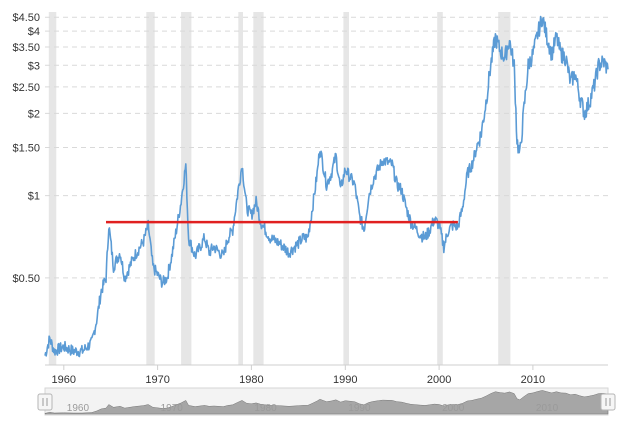 The image size is (640, 438). What do you see at coordinates (26, 279) in the screenshot?
I see `y-tick-label: $0.50` at bounding box center [26, 279].